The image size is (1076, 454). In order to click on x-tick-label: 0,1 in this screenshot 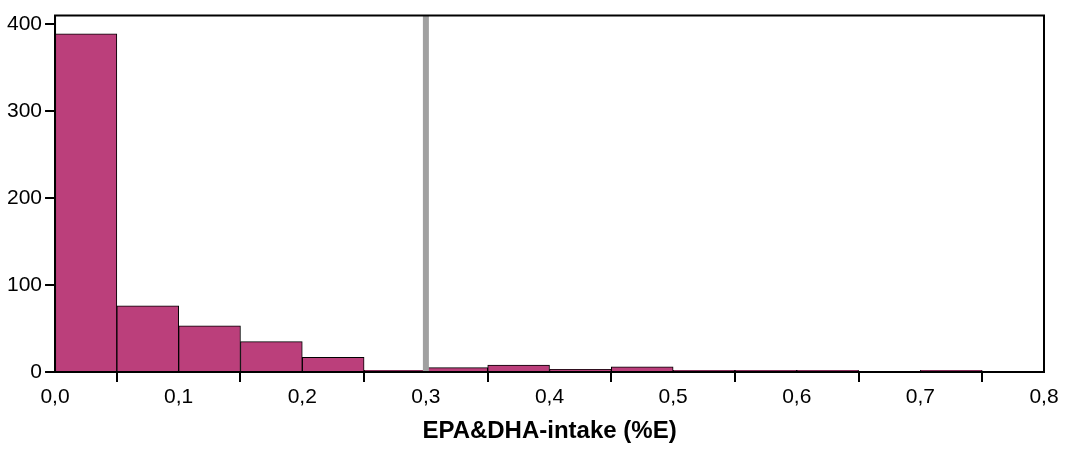, I will do `click(179, 396)`.